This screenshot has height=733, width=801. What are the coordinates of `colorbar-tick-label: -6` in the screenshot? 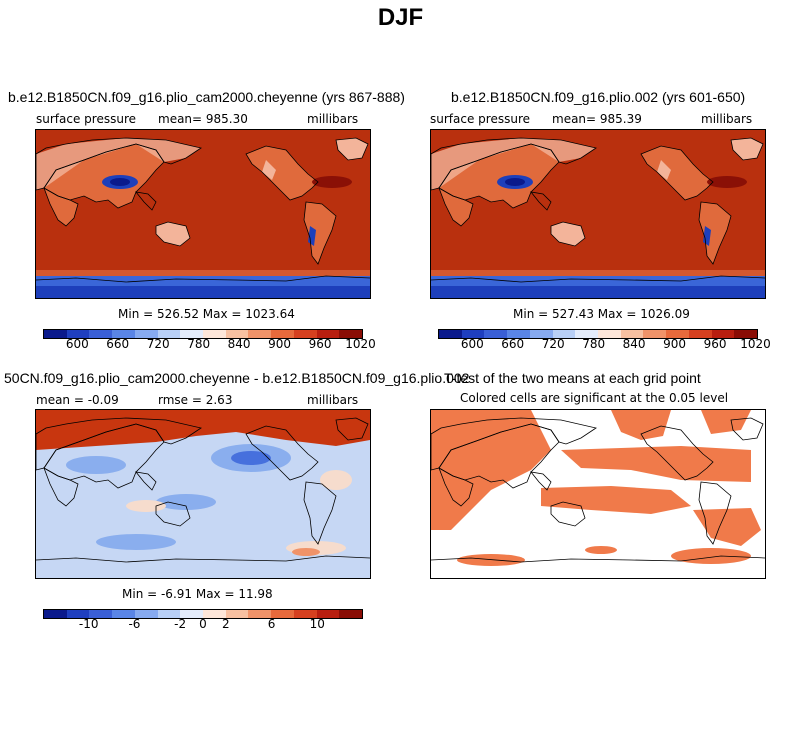 It's located at (134, 624).